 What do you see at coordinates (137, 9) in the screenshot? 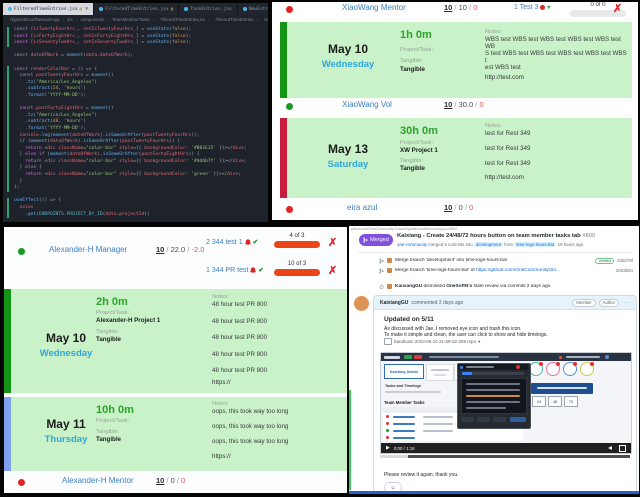
I see `editor-tab: FilteredTimeEntries.jsx M` at bounding box center [137, 9].